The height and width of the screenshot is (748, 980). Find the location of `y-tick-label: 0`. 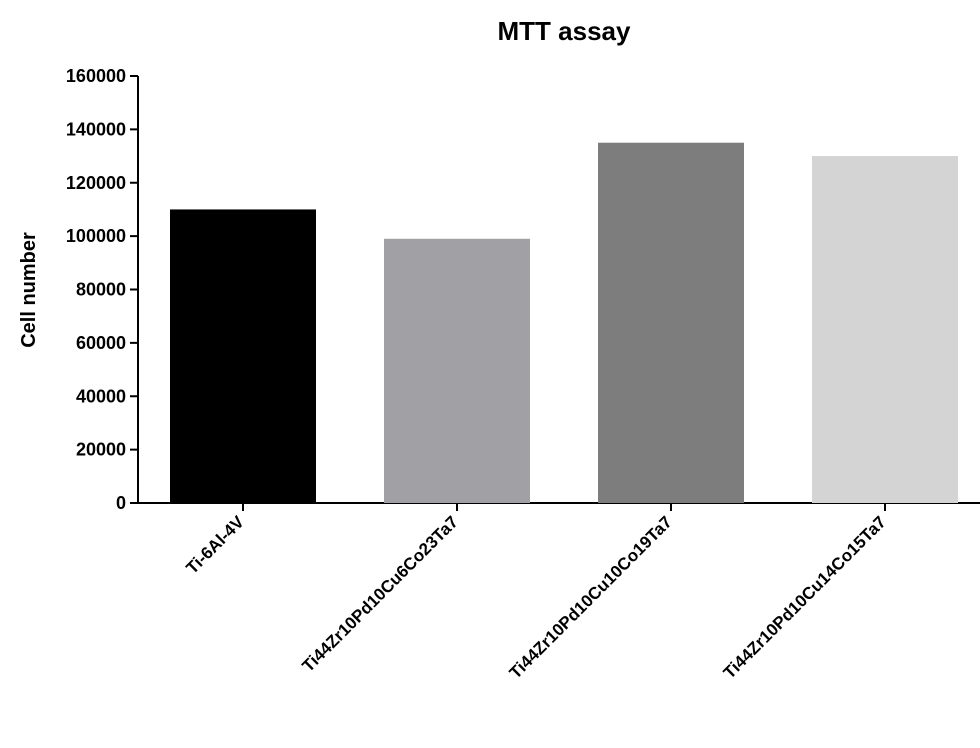

y-tick-label: 0 is located at coordinates (121, 503).